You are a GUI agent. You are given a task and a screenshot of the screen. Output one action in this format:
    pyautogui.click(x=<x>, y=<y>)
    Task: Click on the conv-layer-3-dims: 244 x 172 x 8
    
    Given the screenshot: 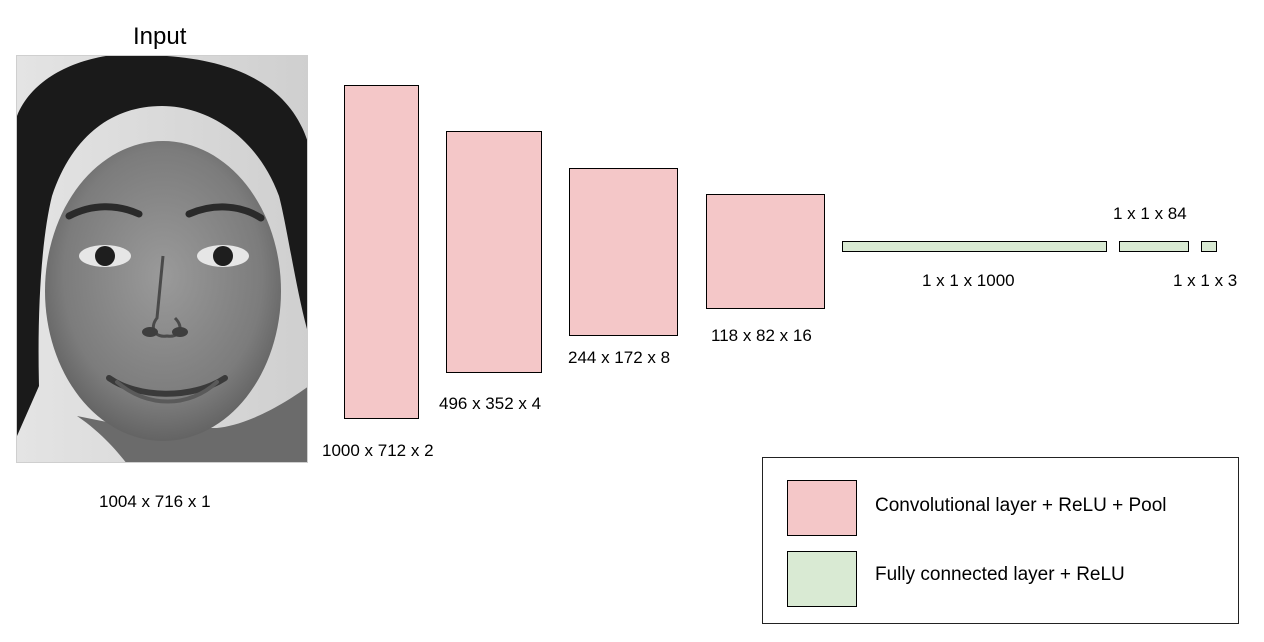 What is the action you would take?
    pyautogui.click(x=619, y=357)
    